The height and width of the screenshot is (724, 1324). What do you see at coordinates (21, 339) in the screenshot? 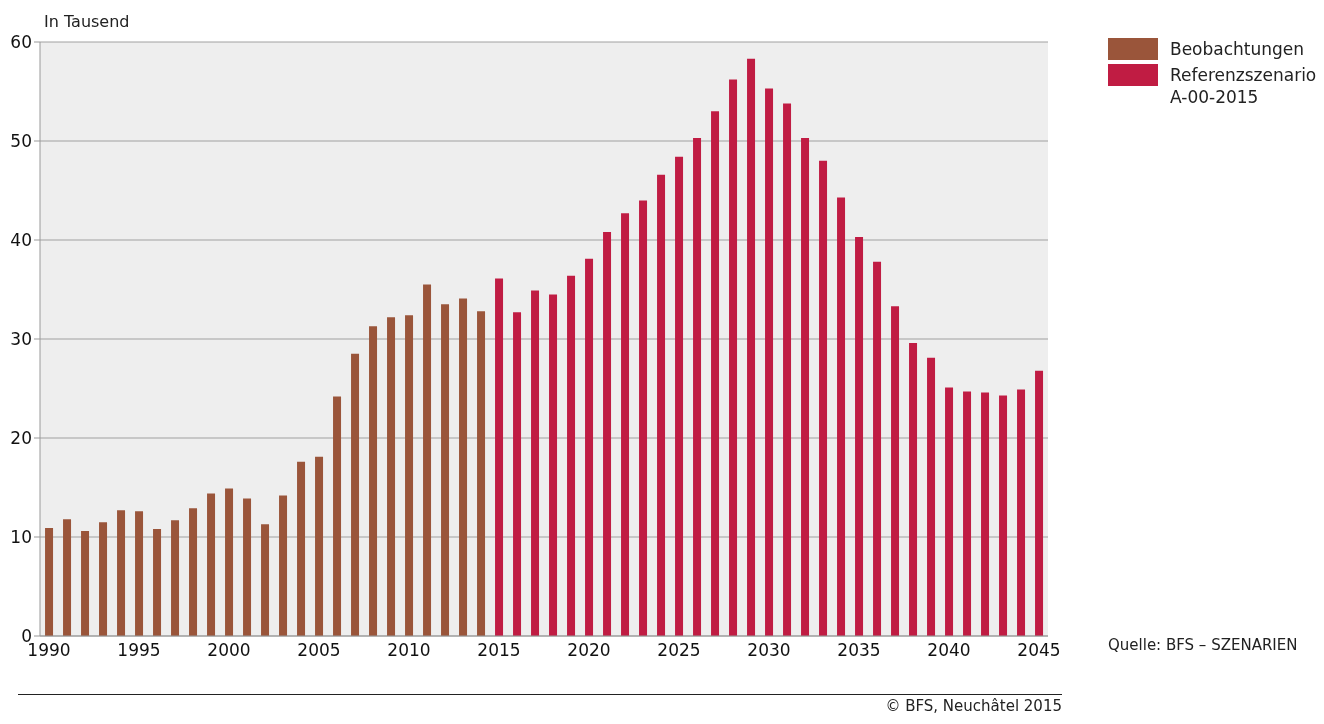
I see `y-tick-label: 30` at bounding box center [21, 339].